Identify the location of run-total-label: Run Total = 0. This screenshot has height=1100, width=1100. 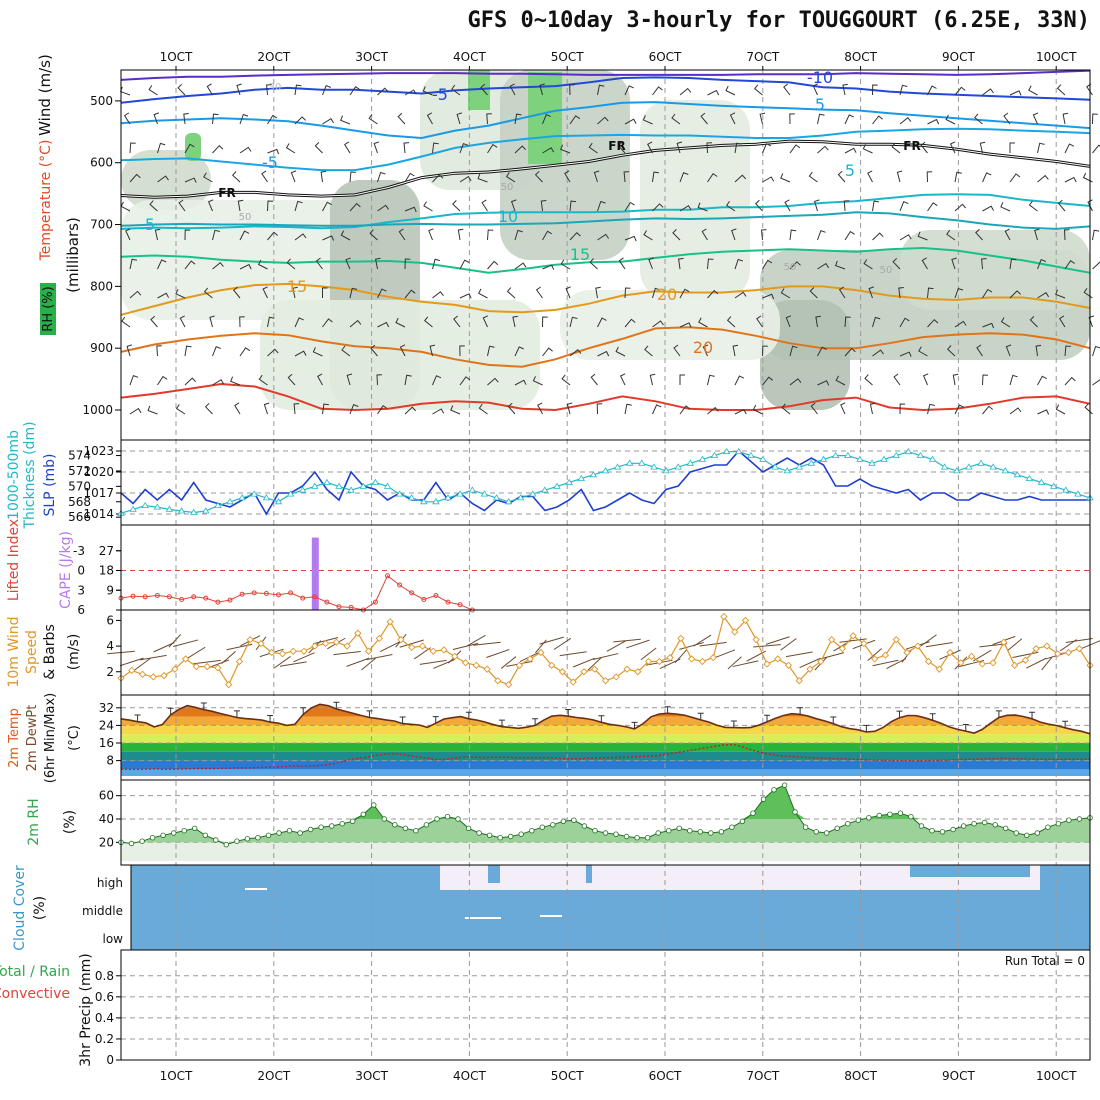
(1045, 961).